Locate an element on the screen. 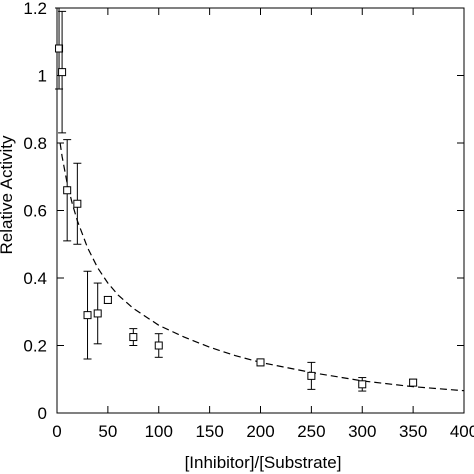  y-tick-label: 0 is located at coordinates (42, 413).